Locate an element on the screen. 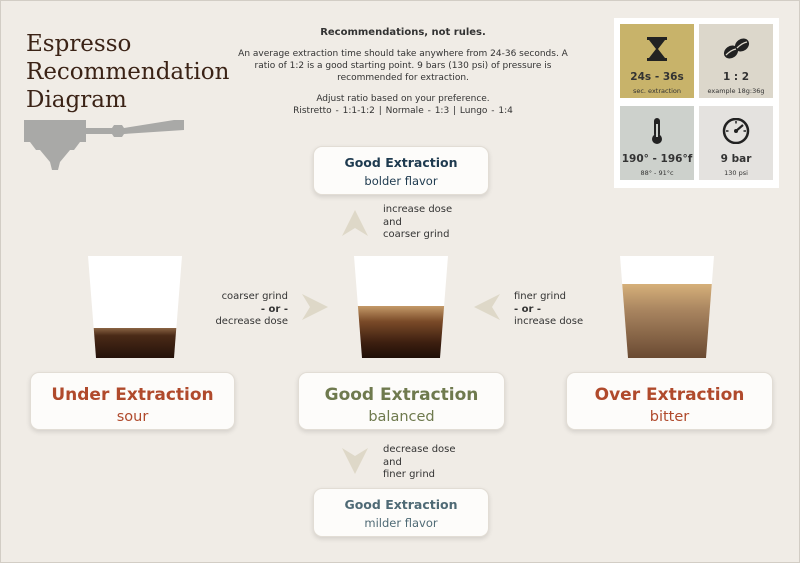 The image size is (800, 563). stat-pressure: 9 bar 130 psi is located at coordinates (736, 143).